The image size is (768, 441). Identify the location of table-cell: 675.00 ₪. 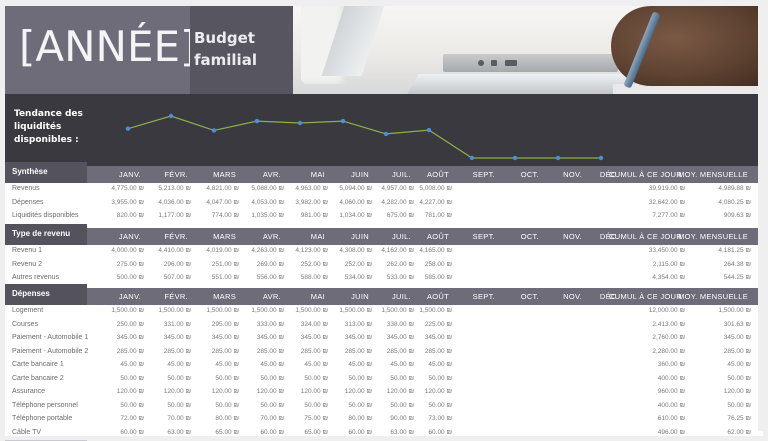
(400, 215).